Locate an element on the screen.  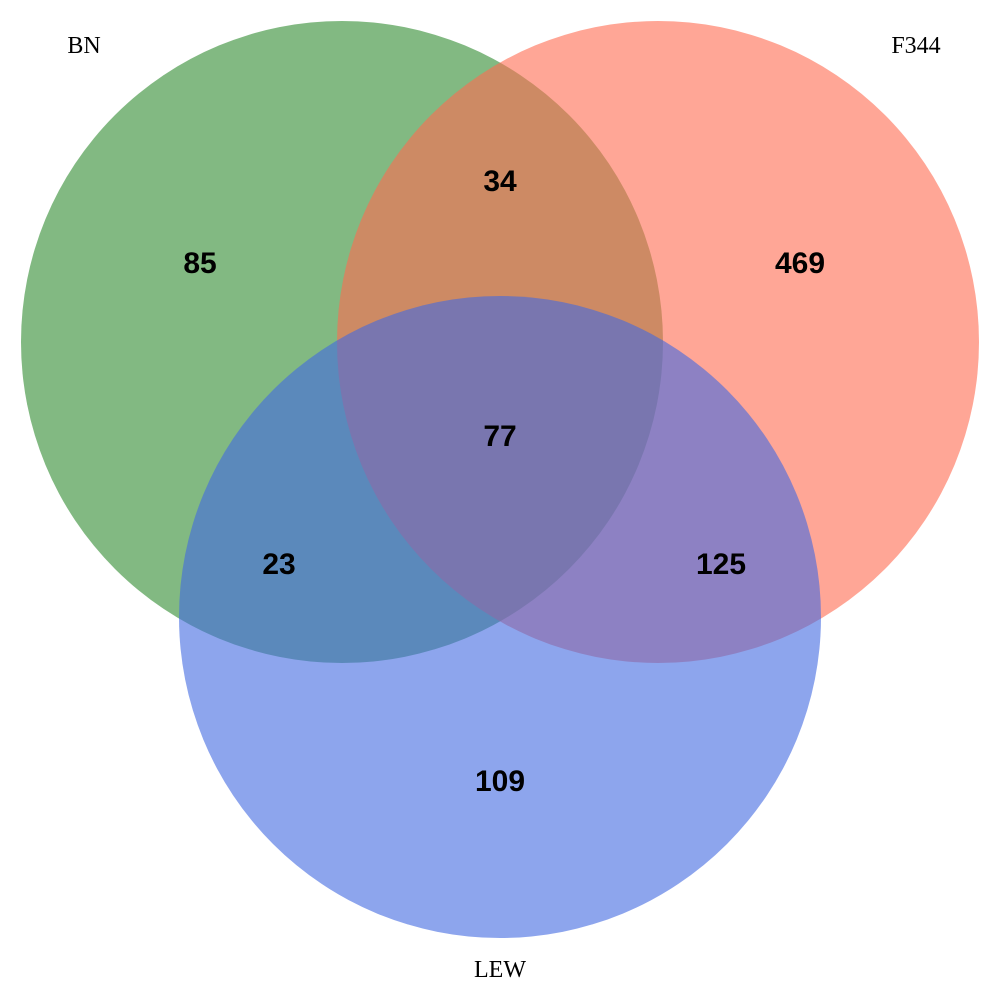
count-f344-lew: 125 is located at coordinates (721, 564).